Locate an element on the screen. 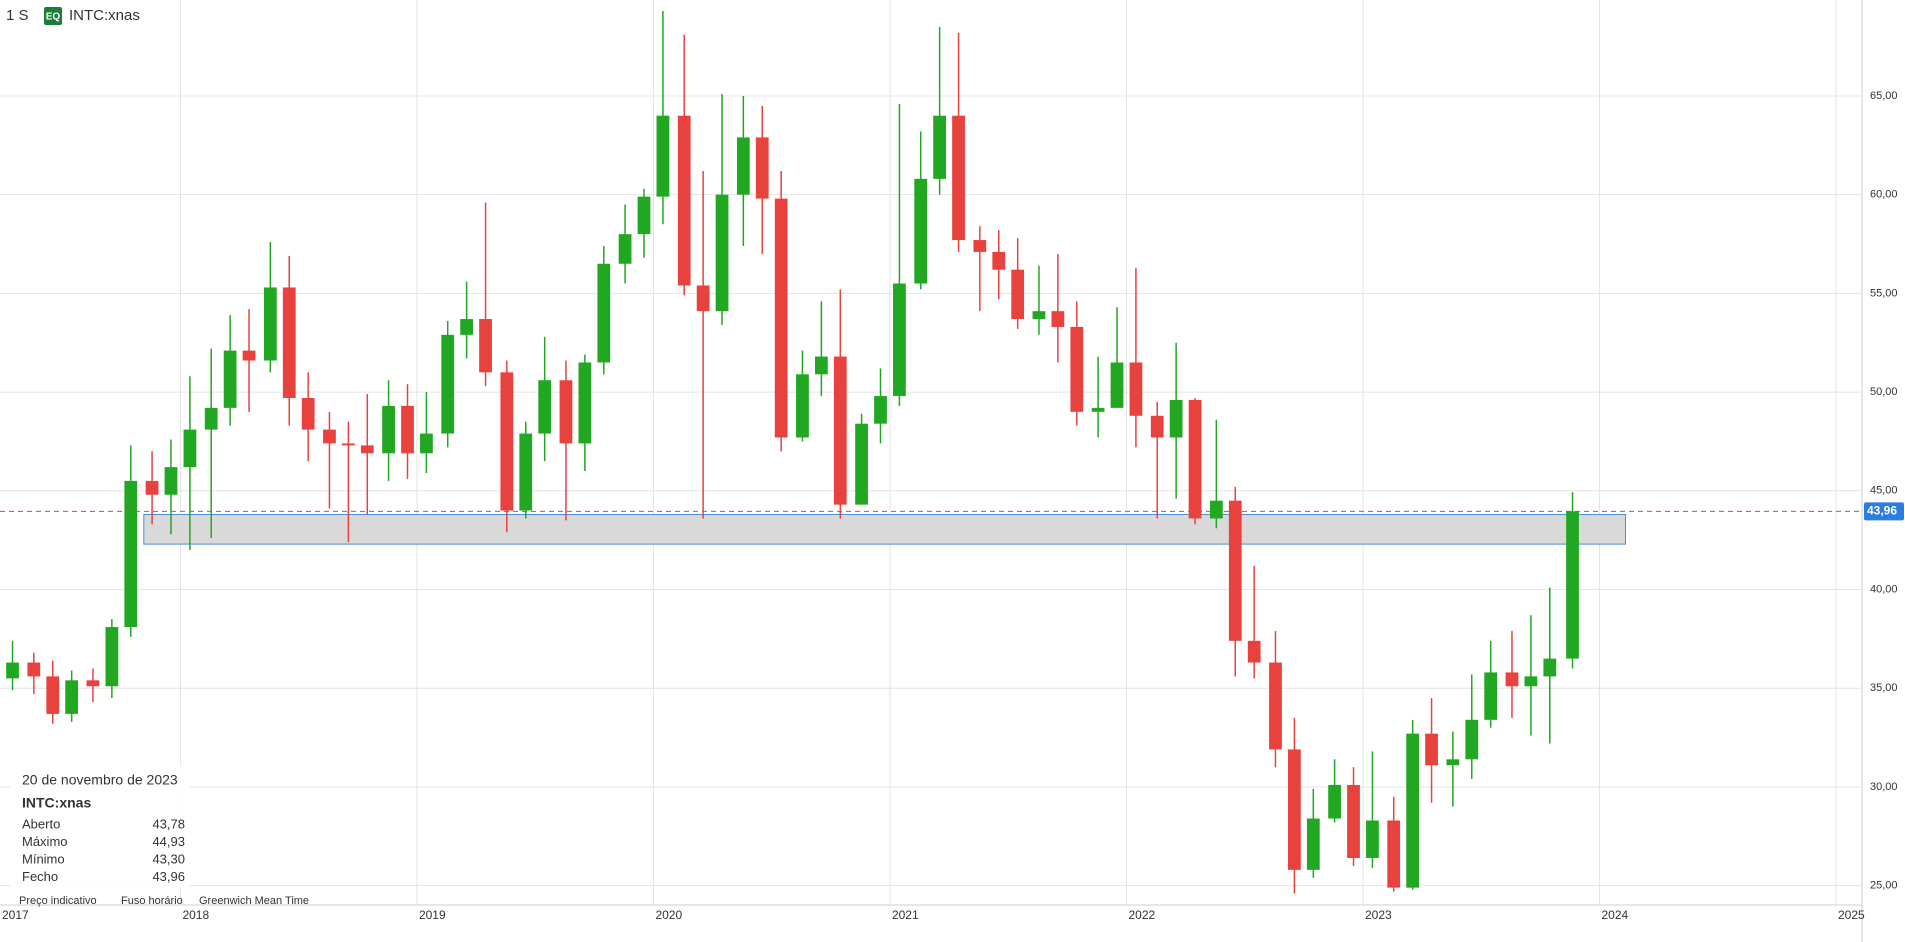 The width and height of the screenshot is (1905, 942). info-value: 43,78 is located at coordinates (168, 823).